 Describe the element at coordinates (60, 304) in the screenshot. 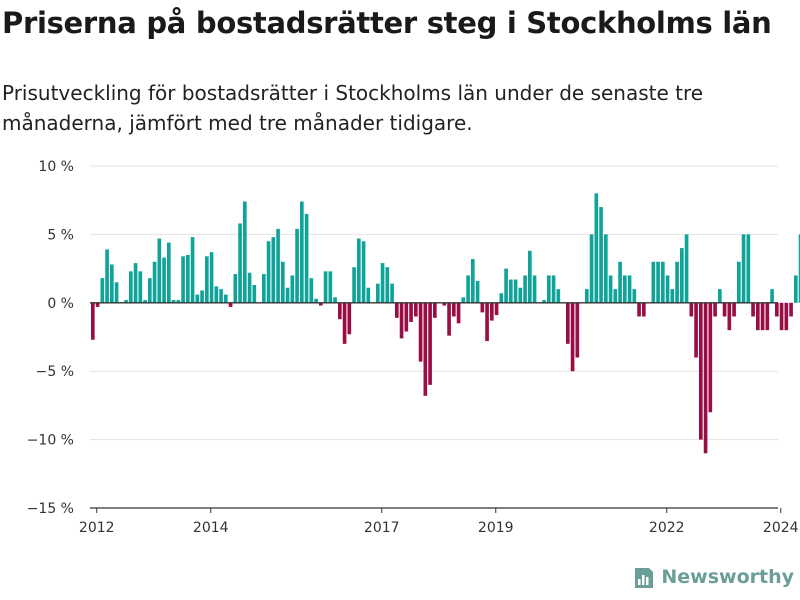

I see `y-tick-label: 0 %` at that location.